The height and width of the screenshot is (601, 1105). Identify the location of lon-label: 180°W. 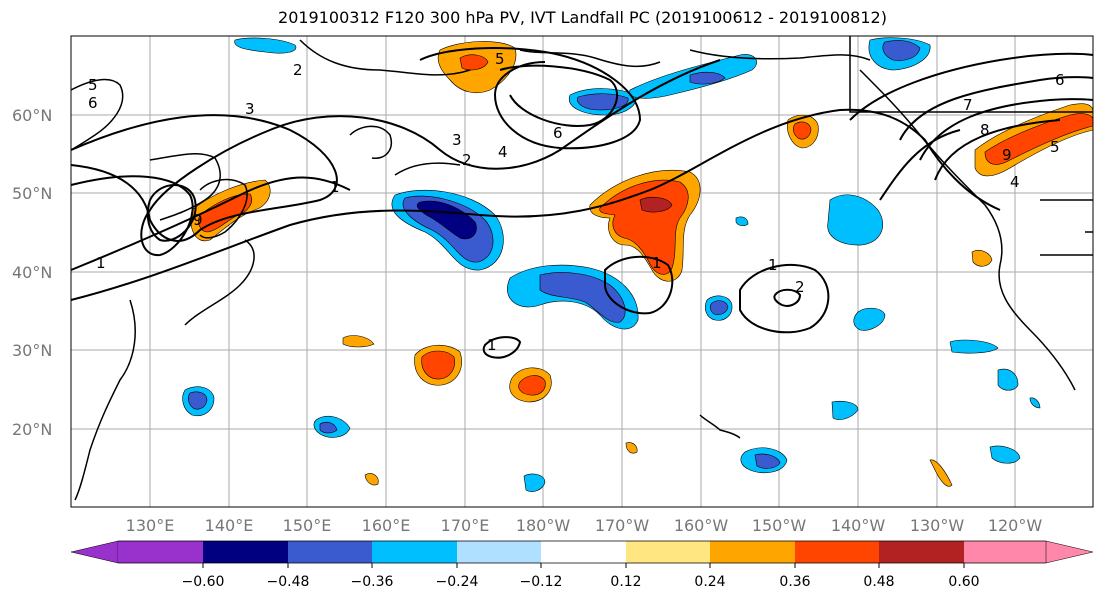
(543, 525).